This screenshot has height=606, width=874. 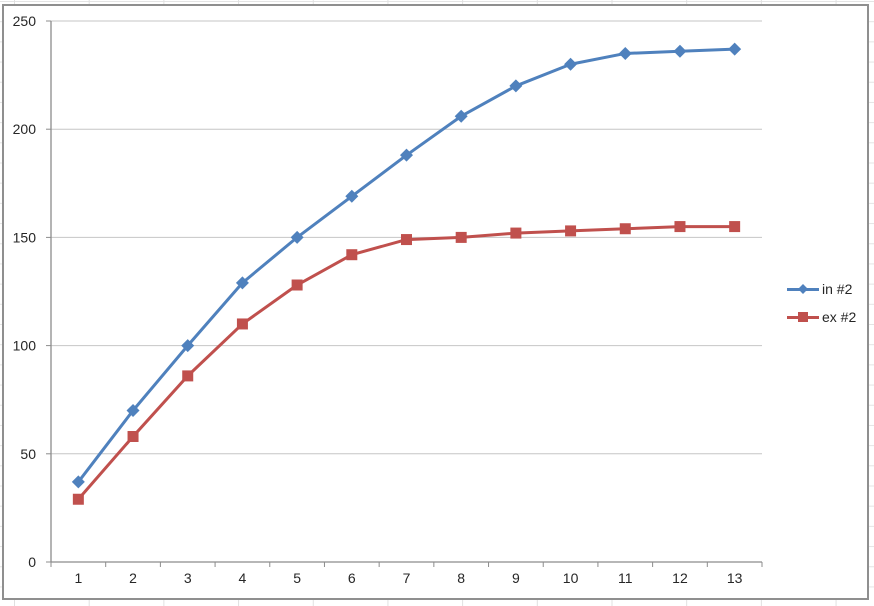 I want to click on x-tick-label: 3, so click(x=188, y=578).